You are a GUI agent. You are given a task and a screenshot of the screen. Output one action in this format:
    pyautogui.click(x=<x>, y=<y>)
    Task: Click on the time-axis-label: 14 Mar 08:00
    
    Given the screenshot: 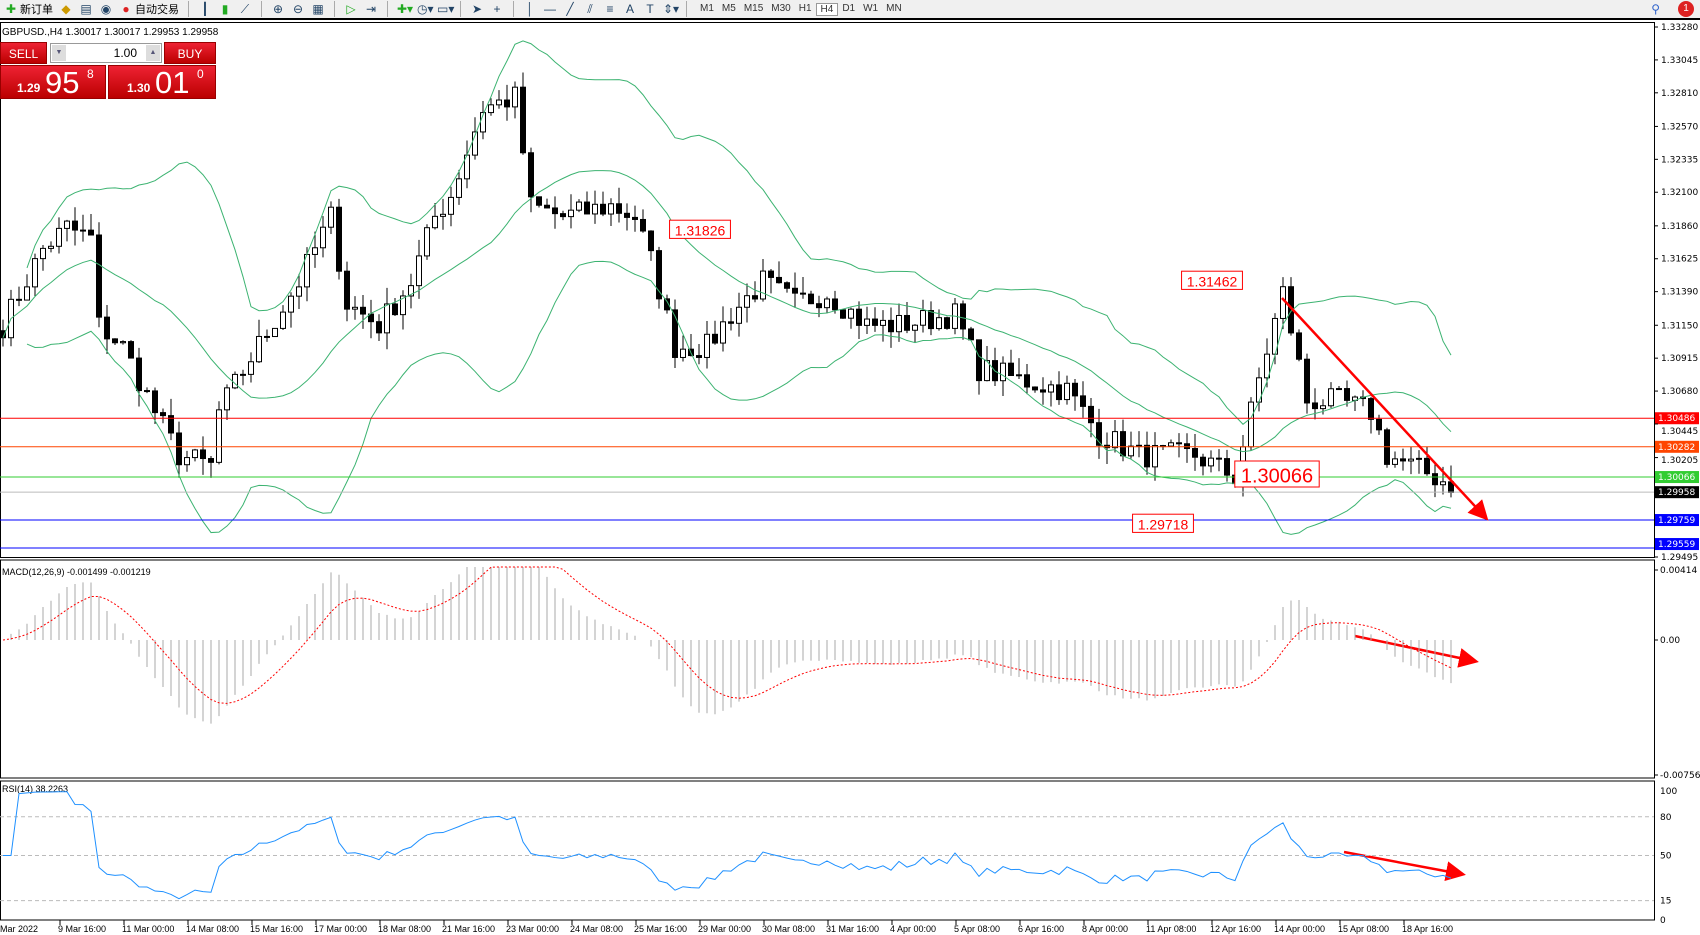 What is the action you would take?
    pyautogui.click(x=212, y=929)
    